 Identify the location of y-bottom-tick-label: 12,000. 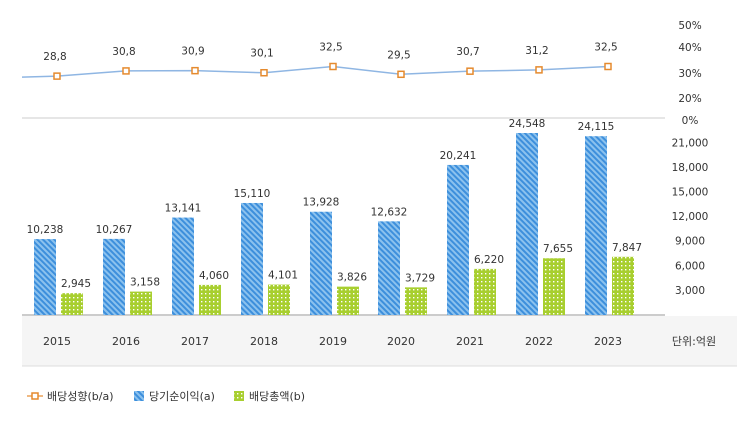
(690, 217).